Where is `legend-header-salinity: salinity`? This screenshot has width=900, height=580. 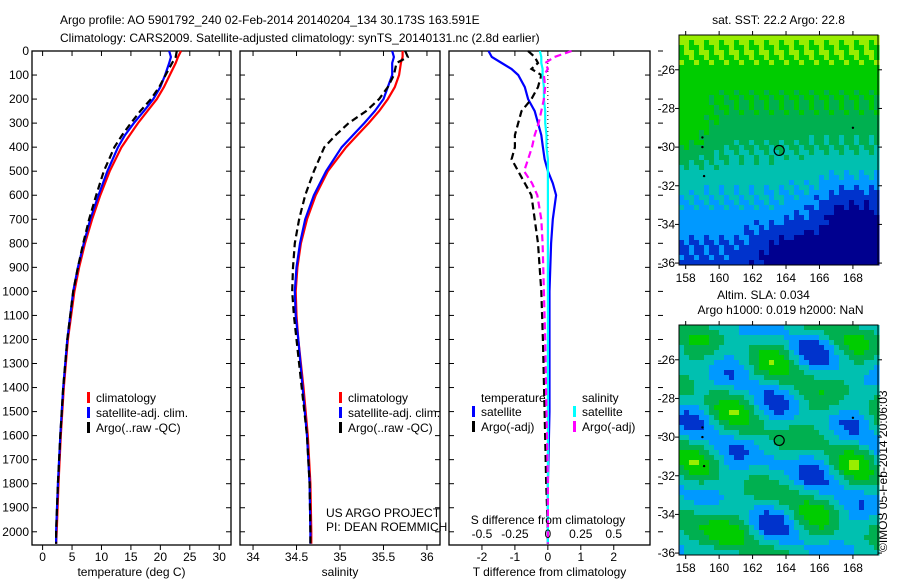
legend-header-salinity: salinity is located at coordinates (600, 398).